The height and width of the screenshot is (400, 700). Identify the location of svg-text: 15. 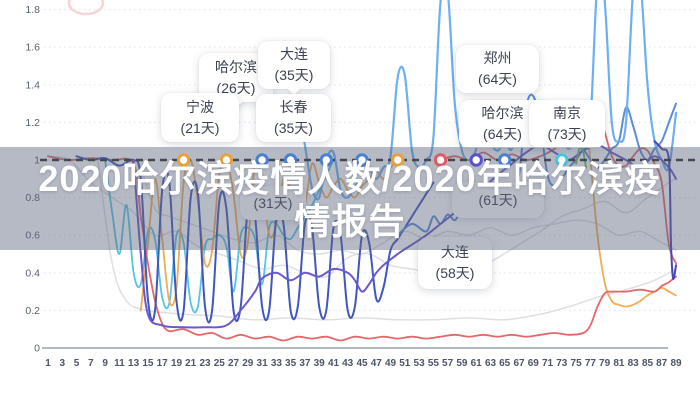
(148, 363).